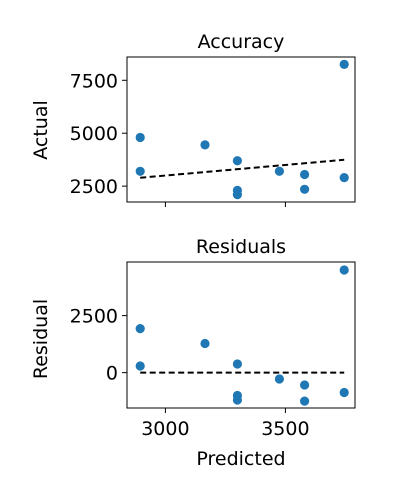  What do you see at coordinates (41, 130) in the screenshot?
I see `accuracy-y-axis-label: Actual` at bounding box center [41, 130].